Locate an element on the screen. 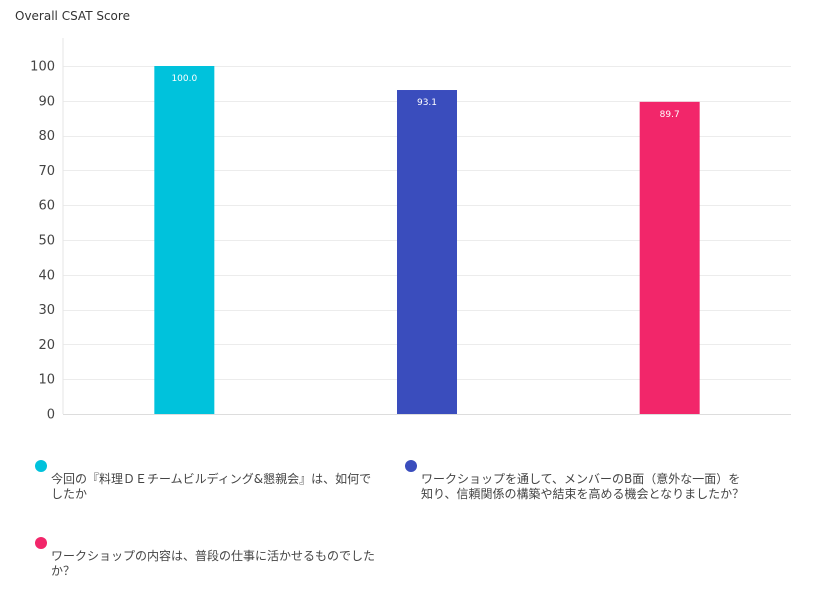 This screenshot has width=815, height=592. y-axis: 0 10 20 30 40 50 60 70 80 90 100 is located at coordinates (47, 230).